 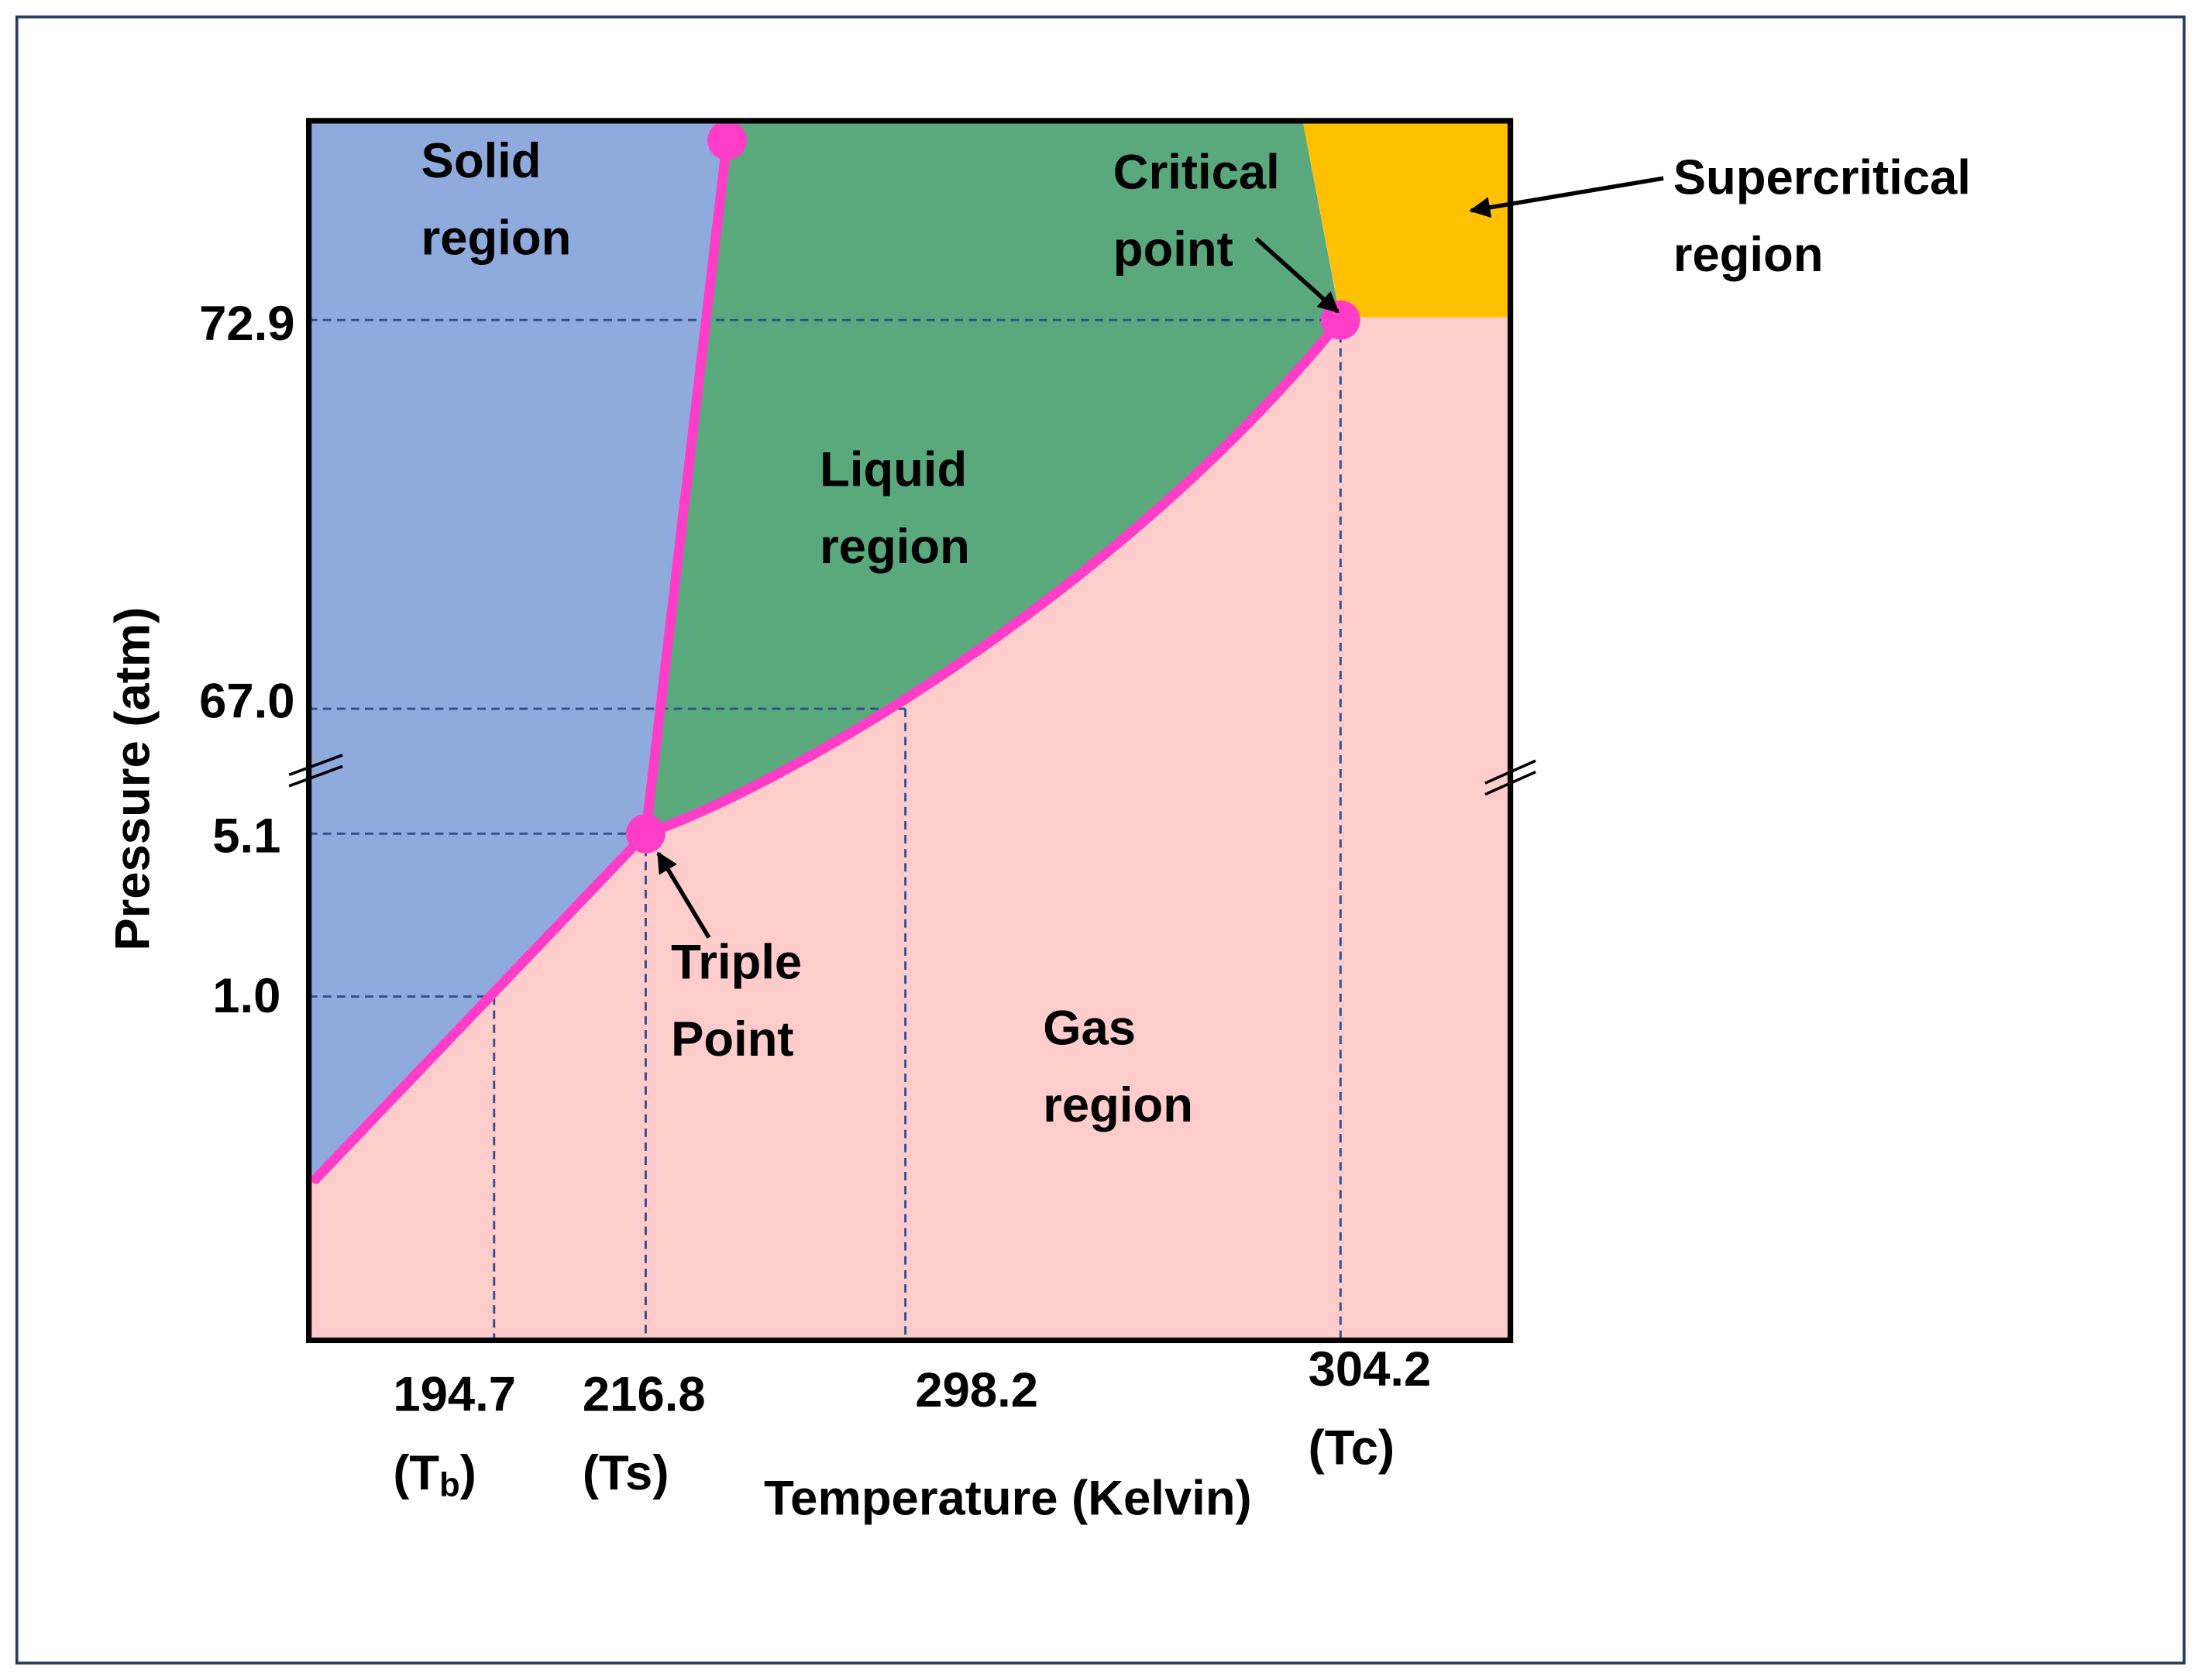 I want to click on solid-label: region, so click(x=496, y=238).